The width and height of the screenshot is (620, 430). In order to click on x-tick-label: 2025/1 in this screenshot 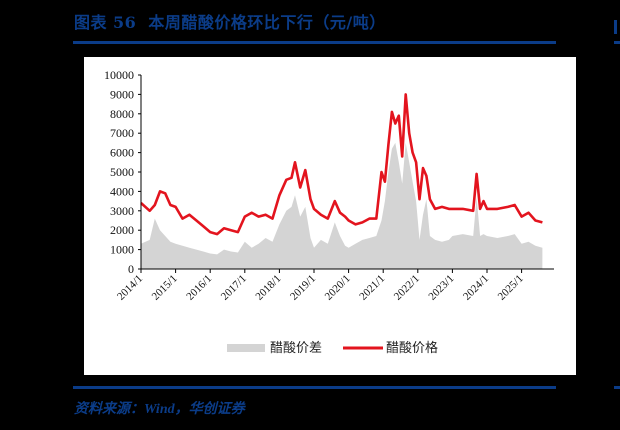, I will do `click(511, 288)`.